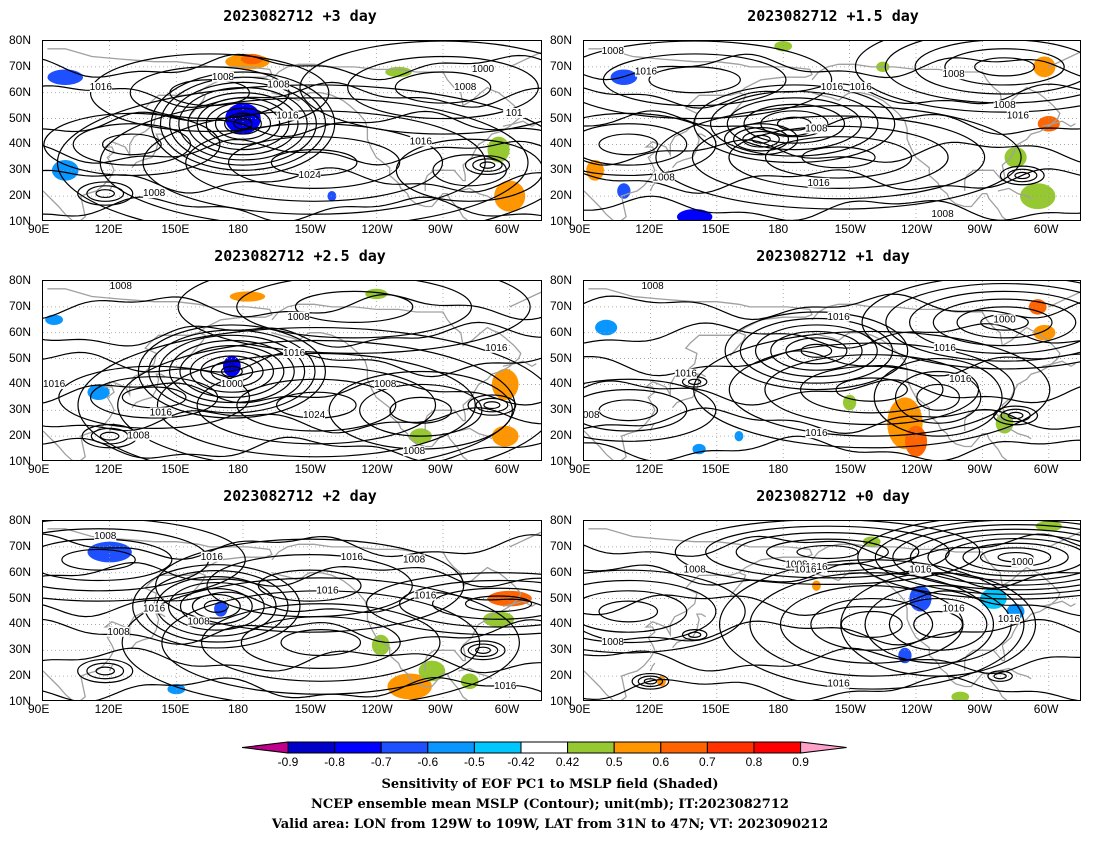 This screenshot has height=850, width=1100. What do you see at coordinates (1022, 562) in the screenshot?
I see `pressure-label-6: 1000` at bounding box center [1022, 562].